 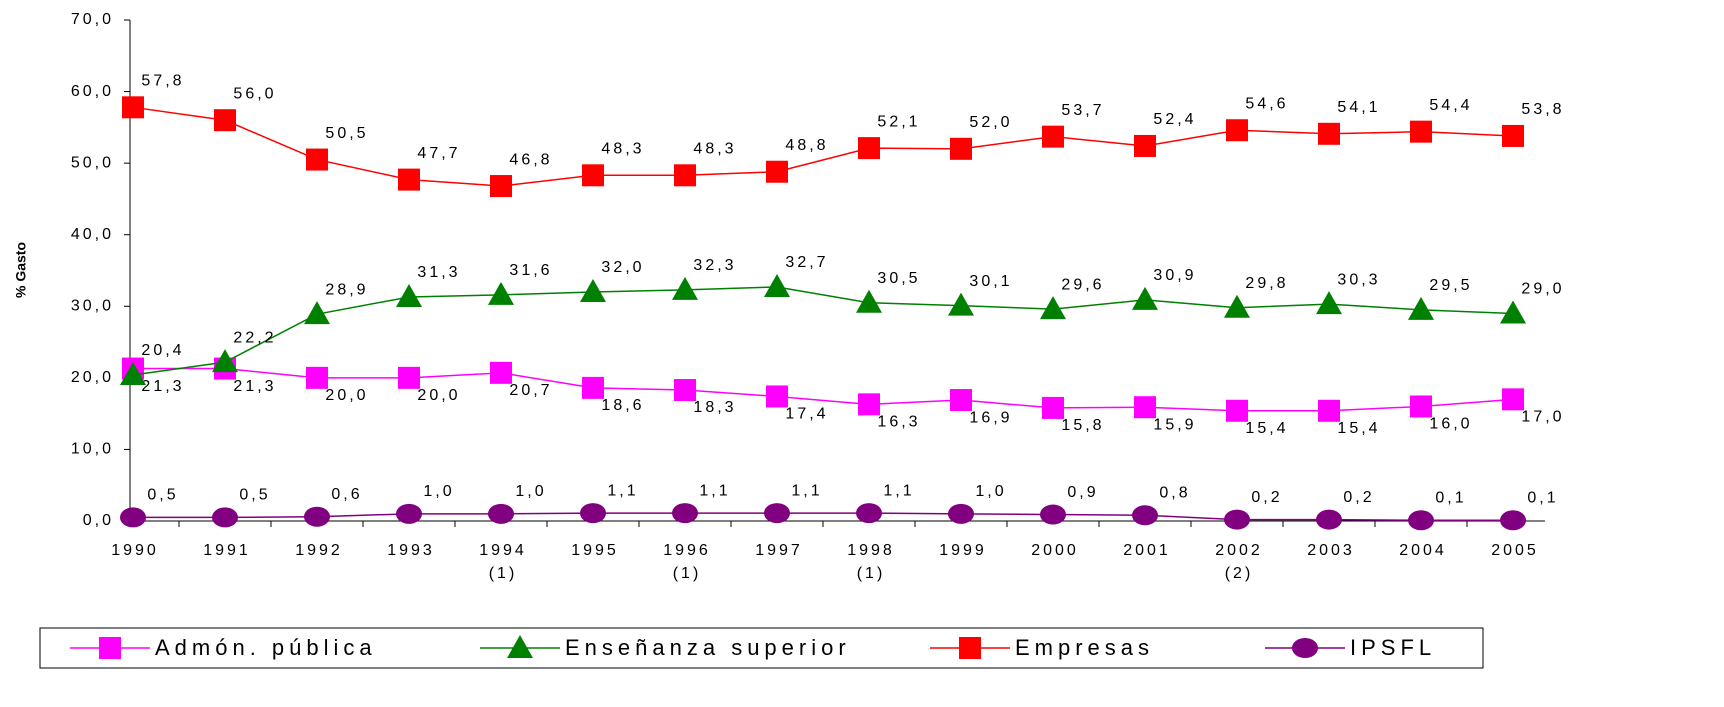 What do you see at coordinates (1055, 550) in the screenshot?
I see `x-tick-label: 2000` at bounding box center [1055, 550].